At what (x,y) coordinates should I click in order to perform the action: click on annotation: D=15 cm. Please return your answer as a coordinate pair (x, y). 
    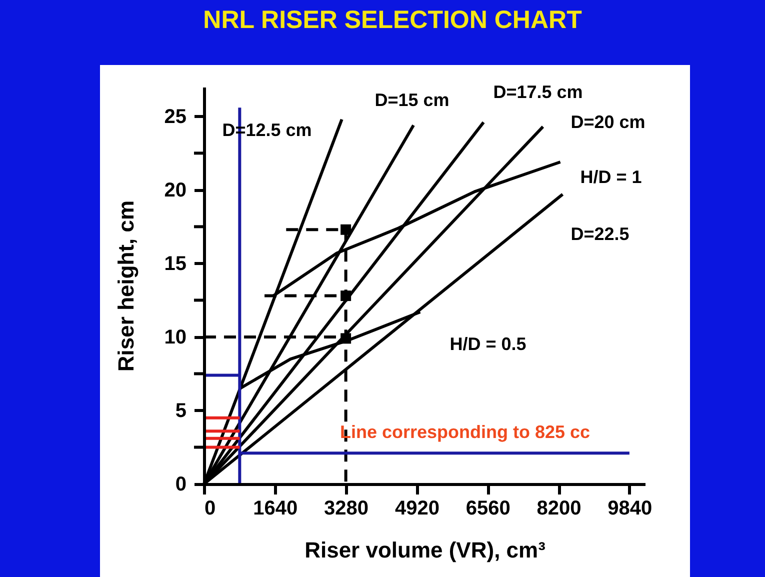
    Looking at the image, I should click on (412, 100).